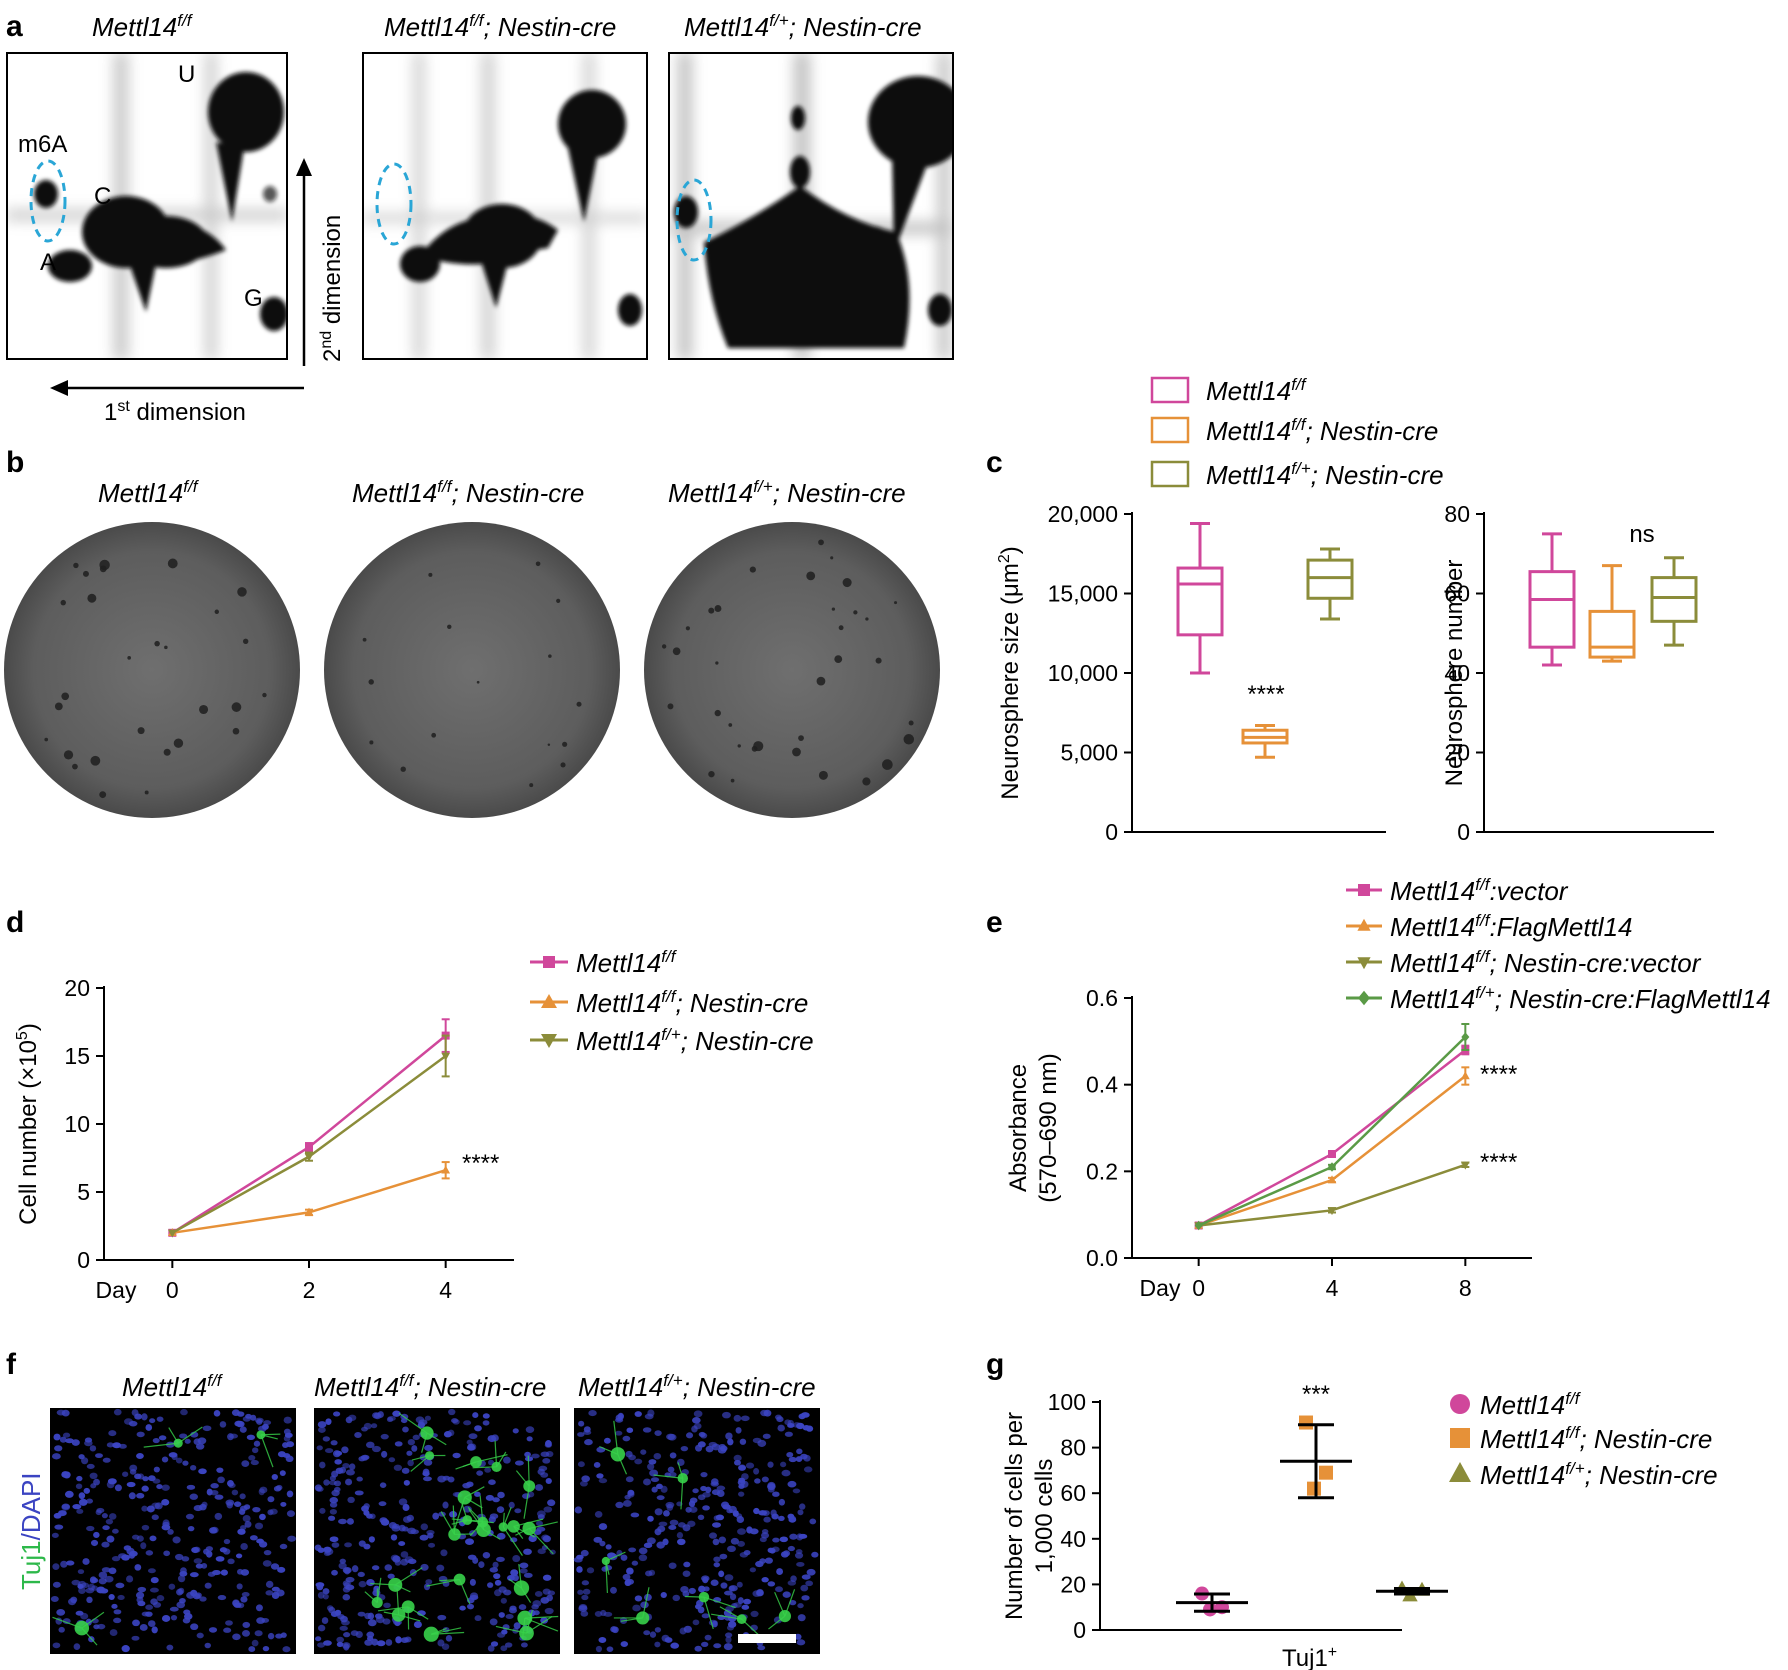 The image size is (1788, 1670). I want to click on y-tick-label: 15, so click(77, 1056).